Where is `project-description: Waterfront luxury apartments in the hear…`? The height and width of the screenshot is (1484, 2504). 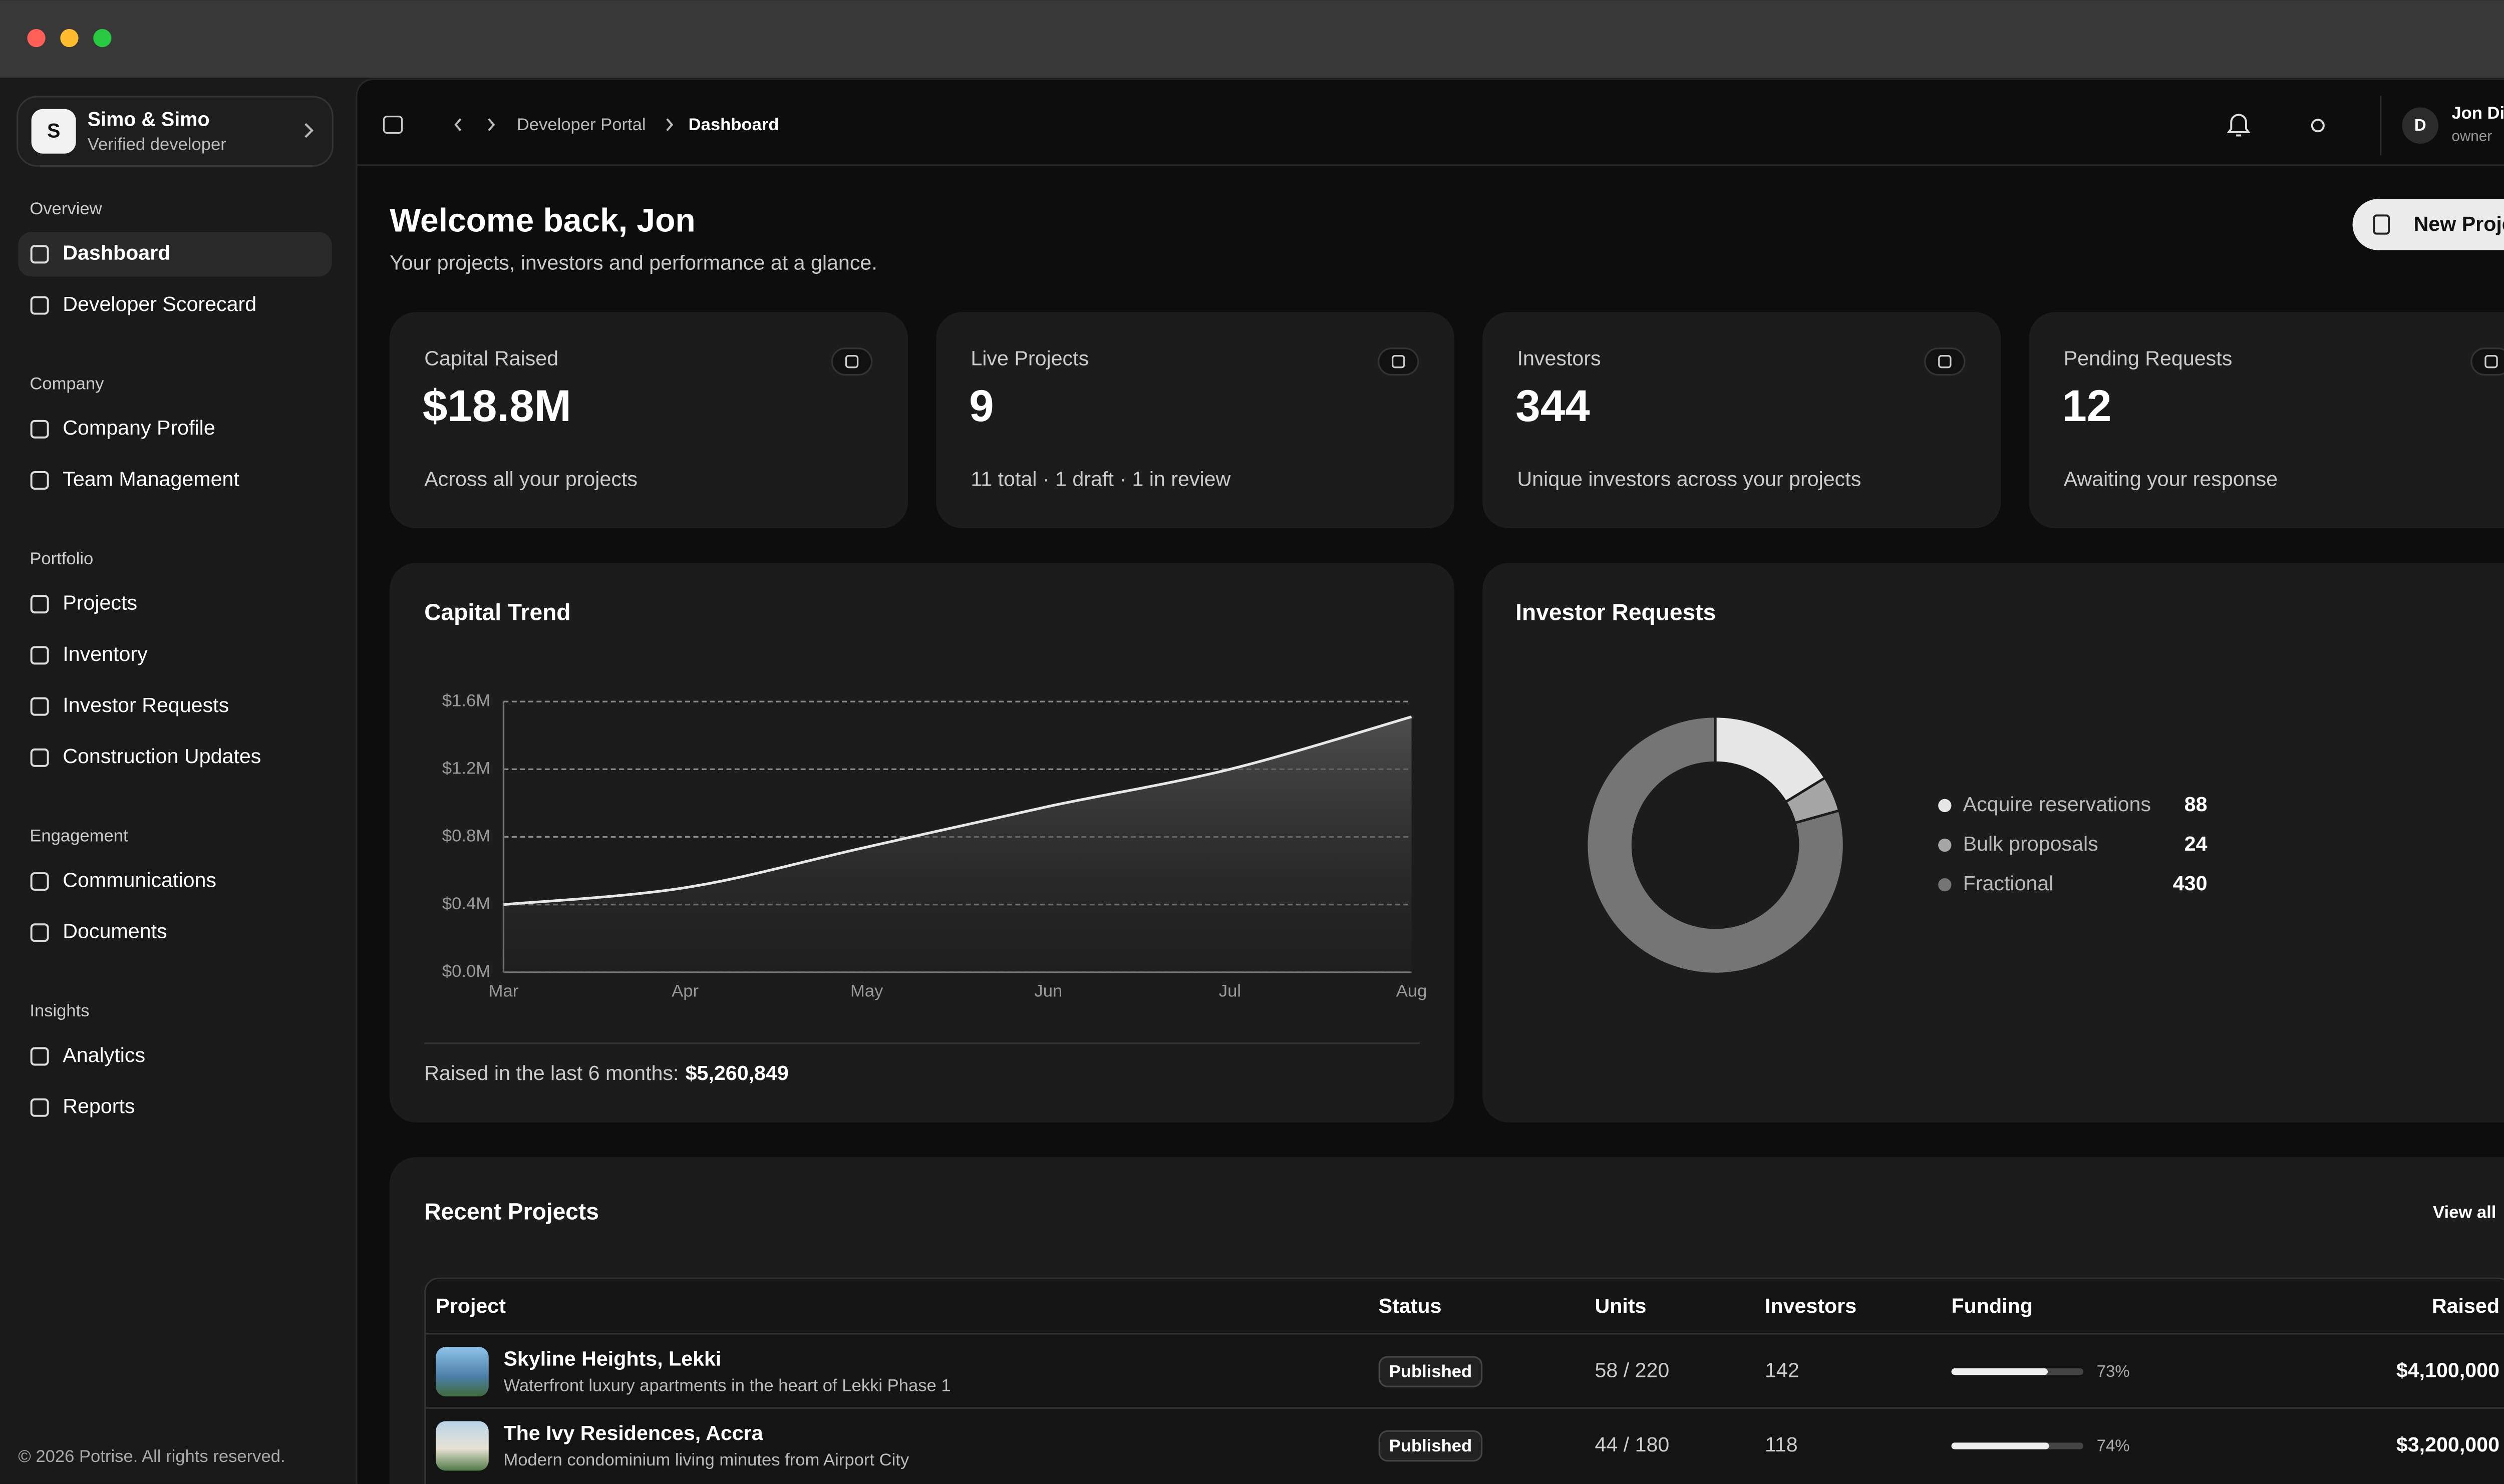 project-description: Waterfront luxury apartments in the hear… is located at coordinates (727, 1385).